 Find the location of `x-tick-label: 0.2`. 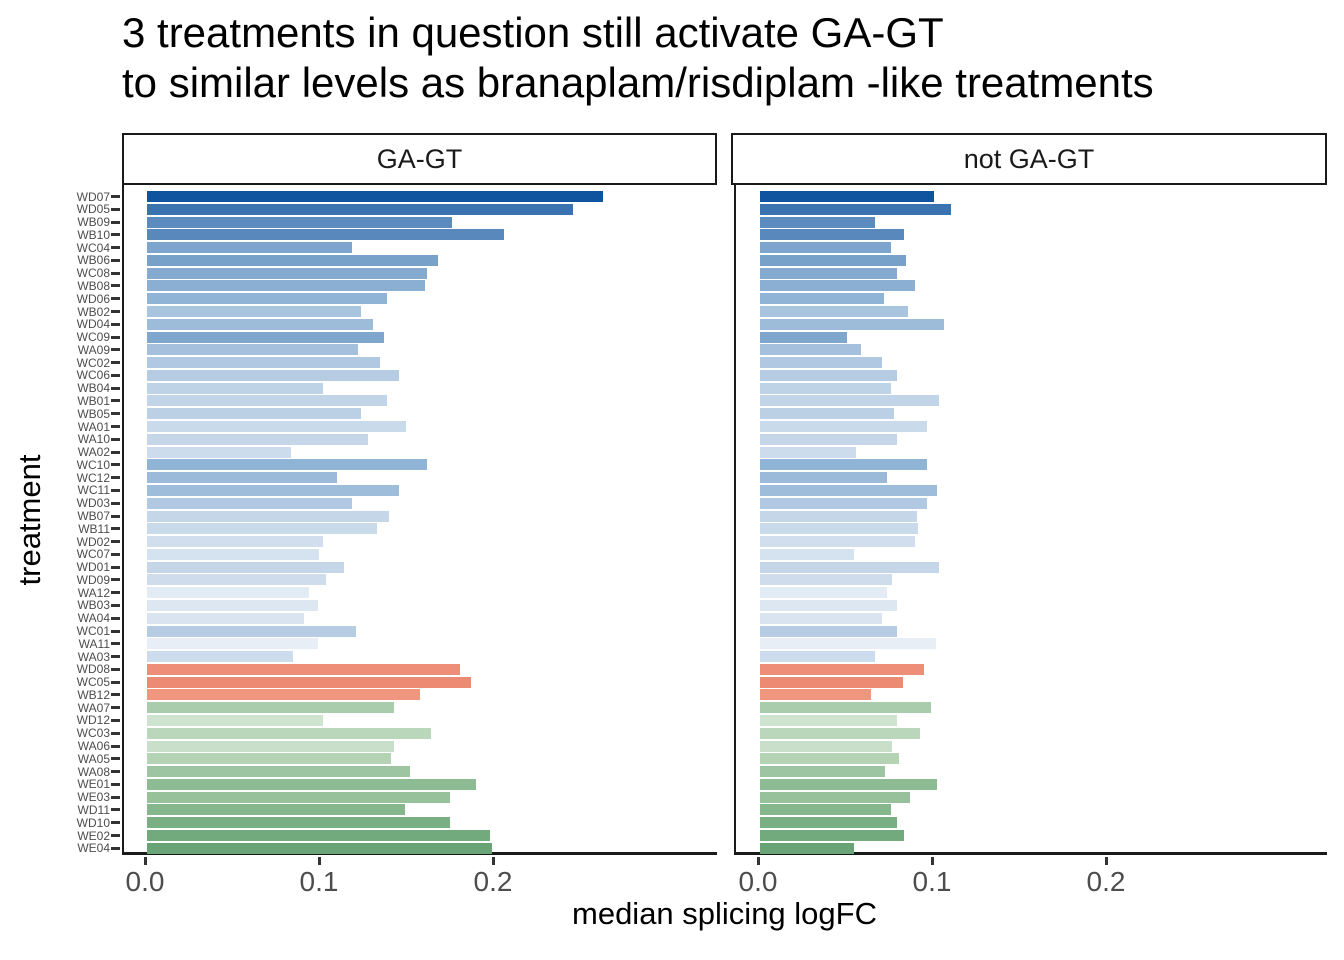

x-tick-label: 0.2 is located at coordinates (493, 881).